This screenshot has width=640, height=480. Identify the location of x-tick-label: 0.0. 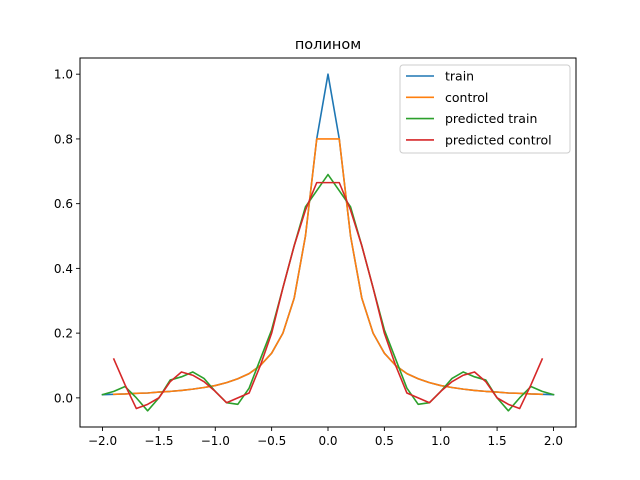
(327, 441).